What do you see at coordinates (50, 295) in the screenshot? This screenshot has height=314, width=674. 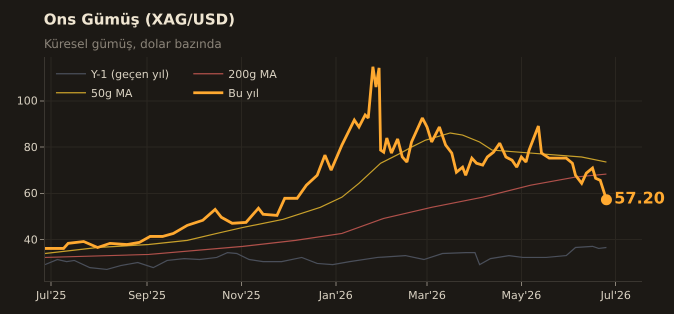 I see `x-tick-label: Jul'25` at bounding box center [50, 295].